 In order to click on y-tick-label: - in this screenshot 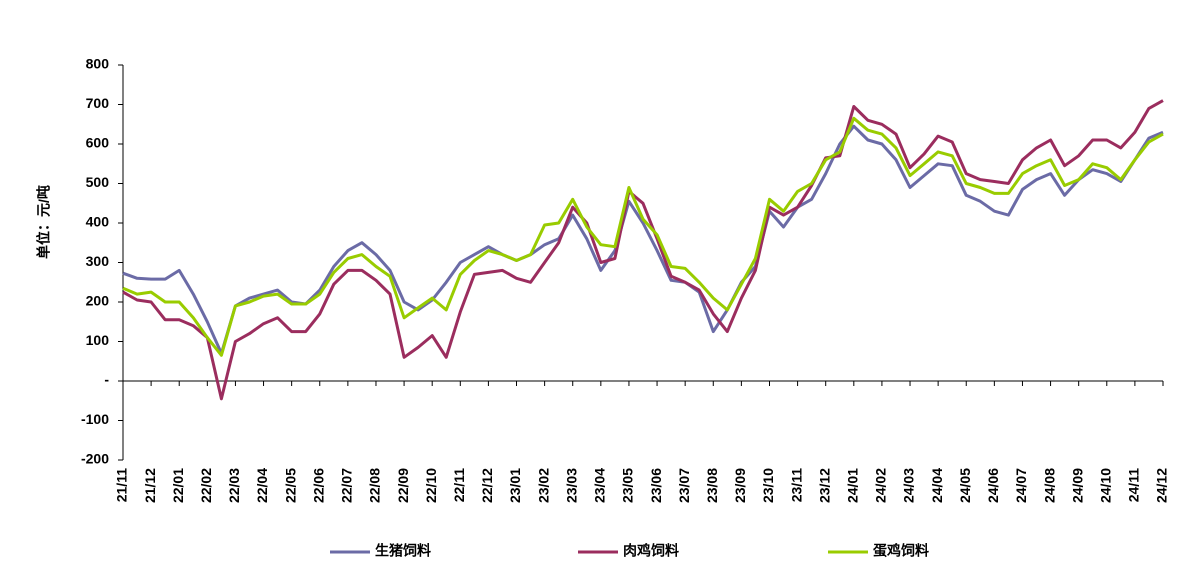, I will do `click(106, 380)`.